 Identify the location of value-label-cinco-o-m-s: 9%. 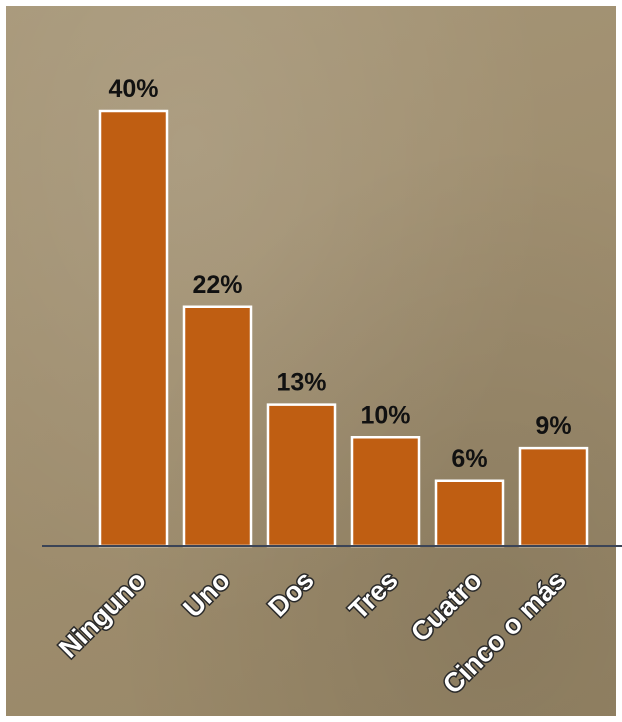
(553, 426).